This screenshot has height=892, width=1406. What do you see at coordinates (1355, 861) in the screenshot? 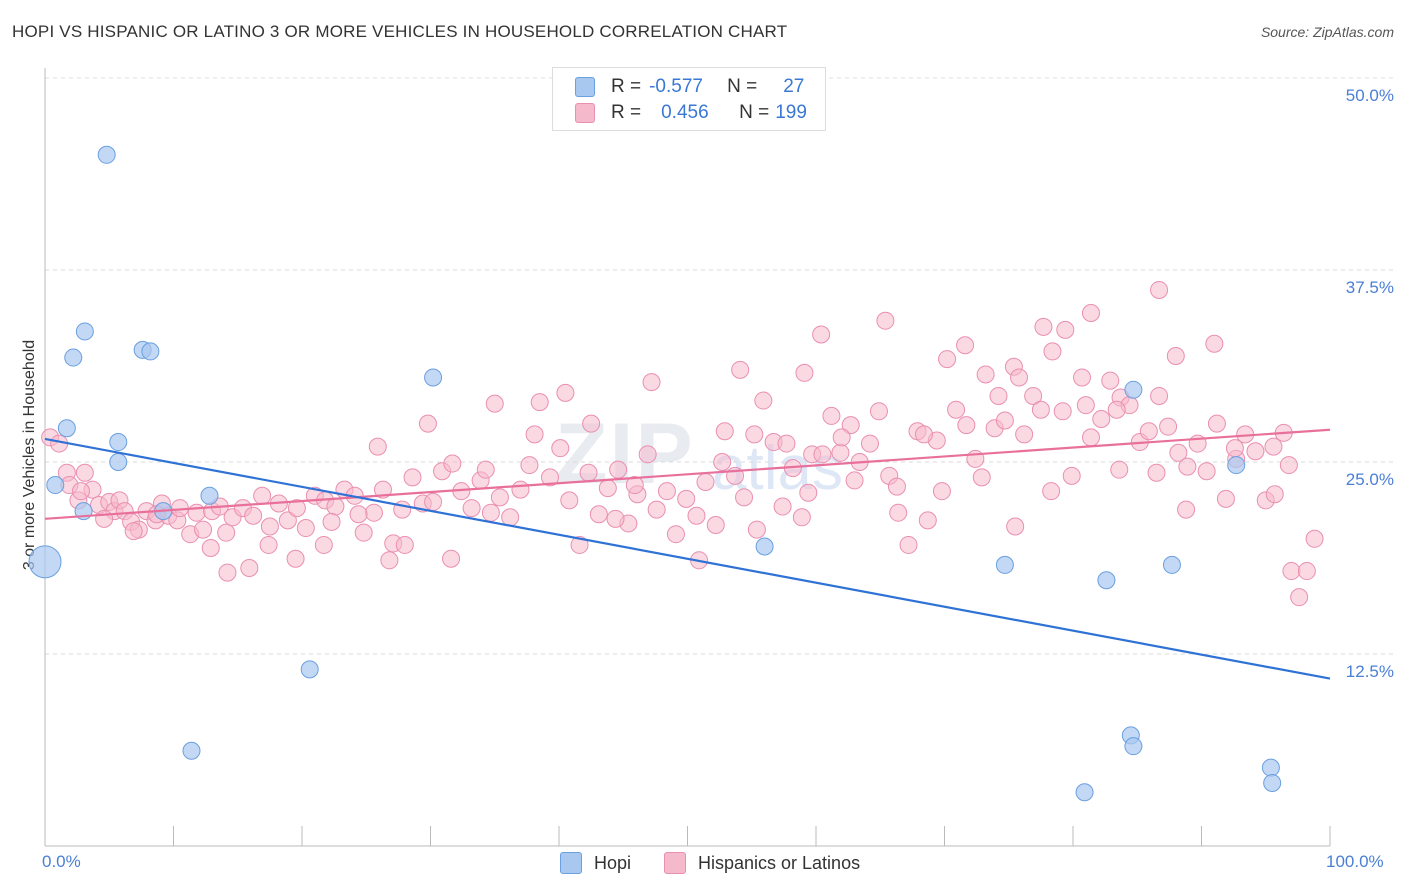
I see `x-tick-max: 100.0%` at bounding box center [1355, 861].